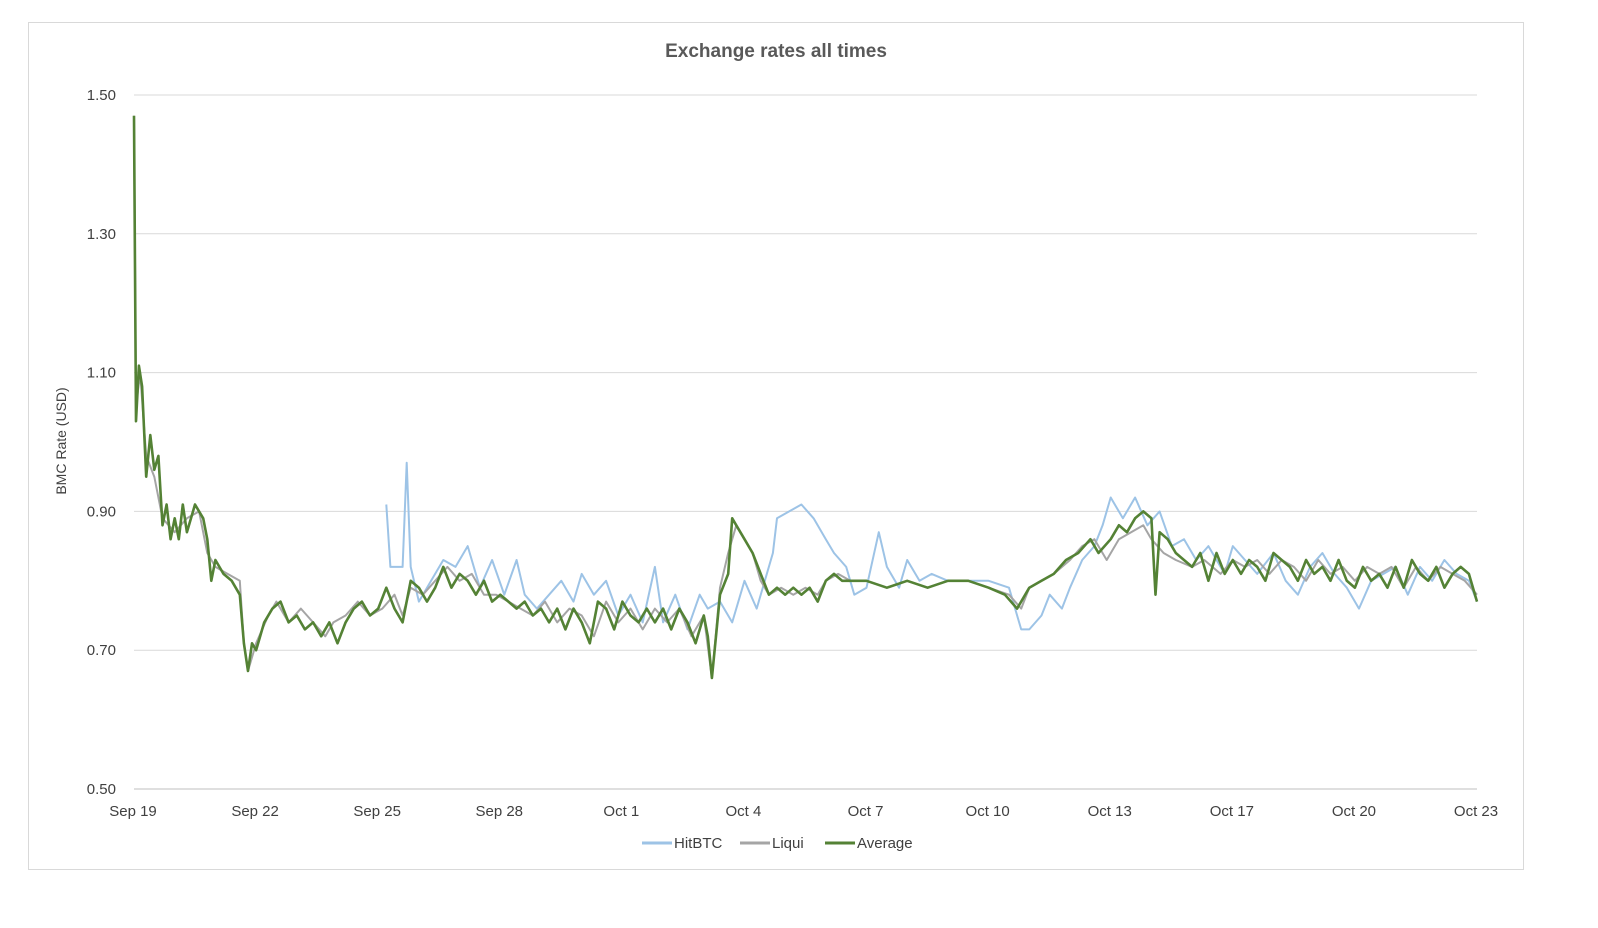  What do you see at coordinates (499, 811) in the screenshot?
I see `x-tick-label: Sep 28` at bounding box center [499, 811].